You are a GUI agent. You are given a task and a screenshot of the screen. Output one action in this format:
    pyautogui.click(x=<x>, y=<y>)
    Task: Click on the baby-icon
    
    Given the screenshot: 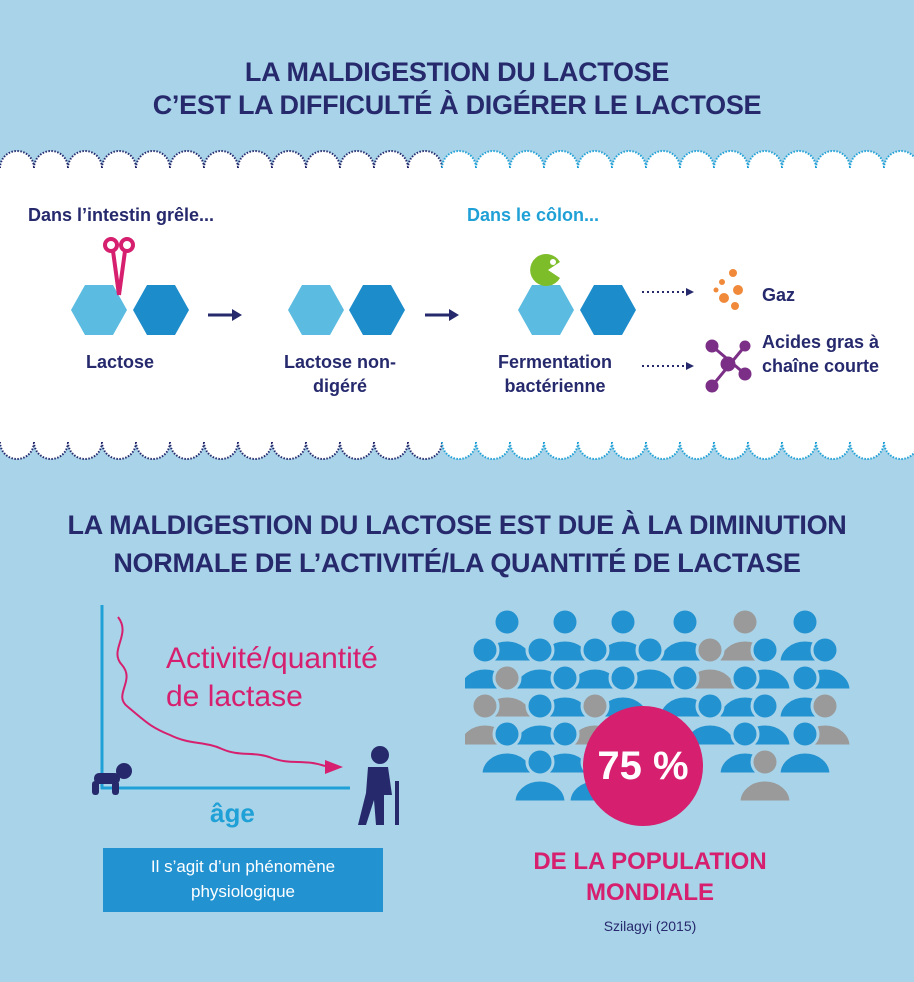 What is the action you would take?
    pyautogui.click(x=112, y=779)
    